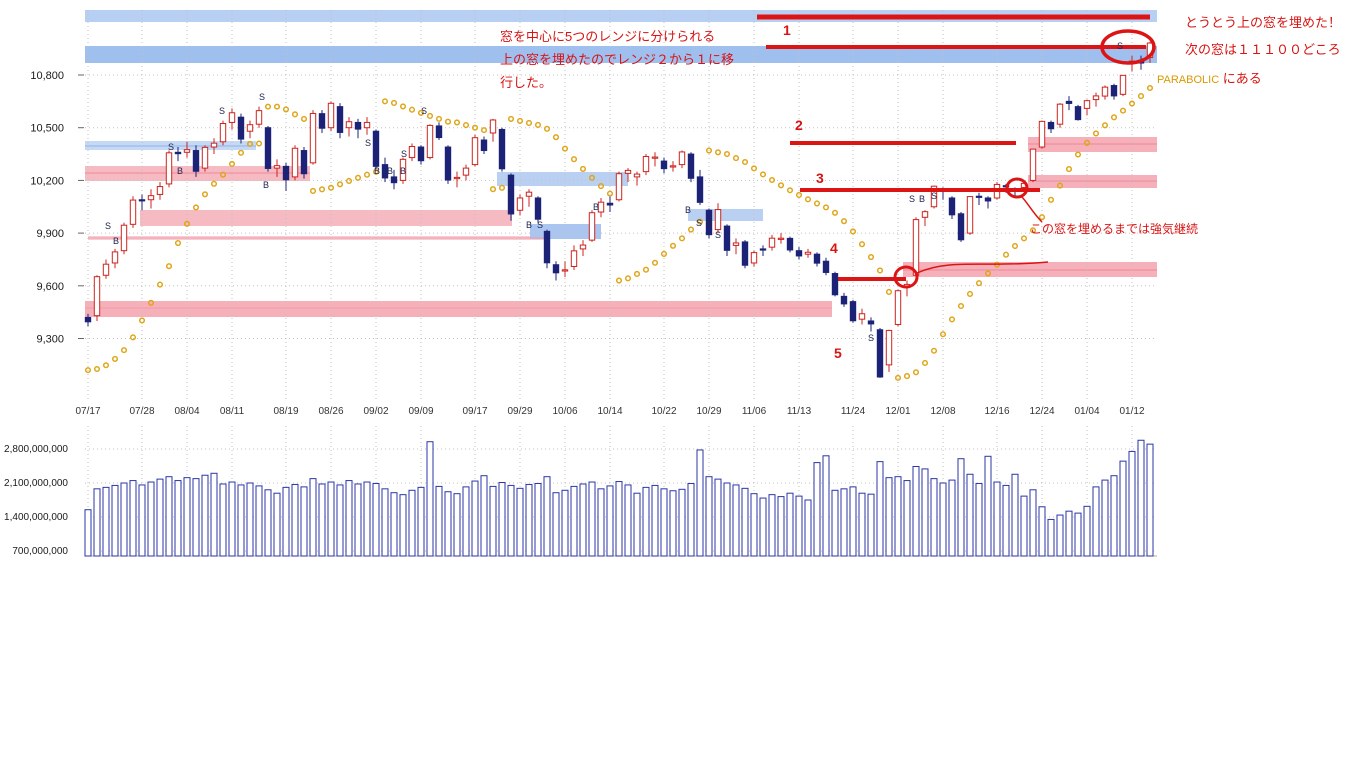  Describe the element at coordinates (897, 411) in the screenshot. I see `date-label: 12/01` at that location.